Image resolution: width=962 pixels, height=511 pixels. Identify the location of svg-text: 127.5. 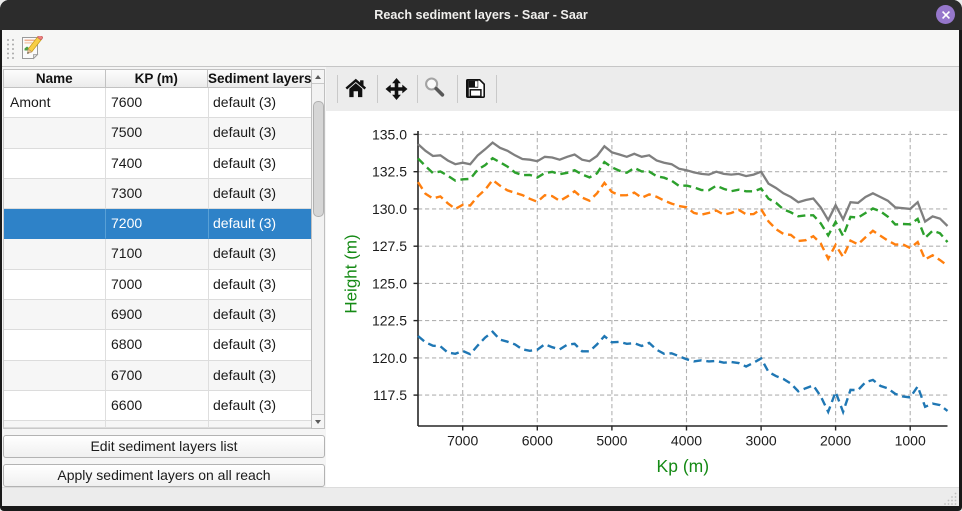
(389, 246).